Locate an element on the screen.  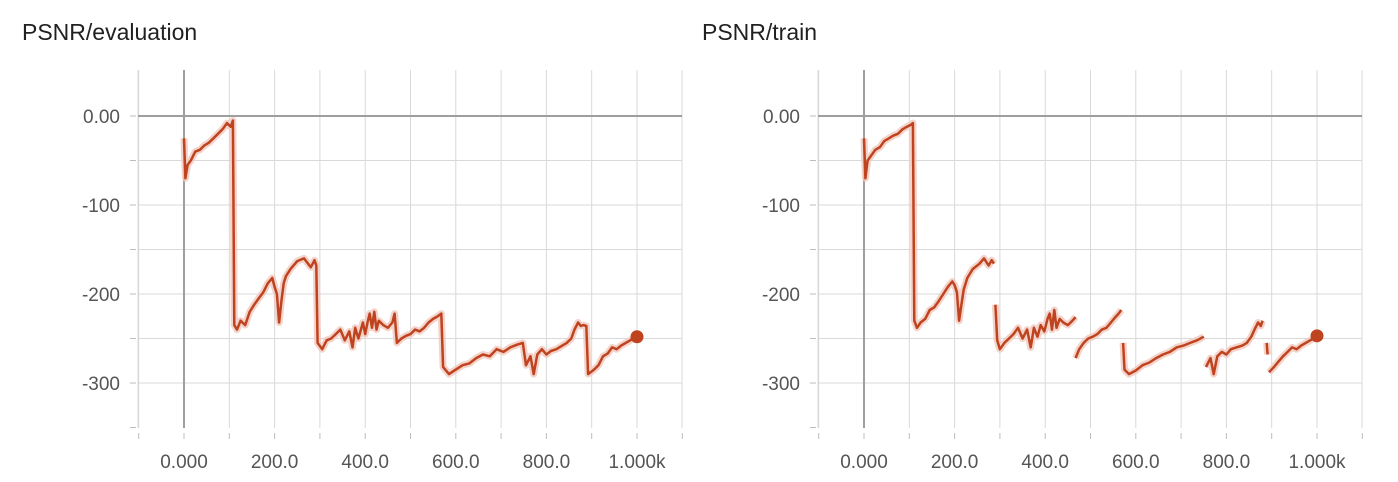
chart-title: PSNR/train is located at coordinates (760, 32).